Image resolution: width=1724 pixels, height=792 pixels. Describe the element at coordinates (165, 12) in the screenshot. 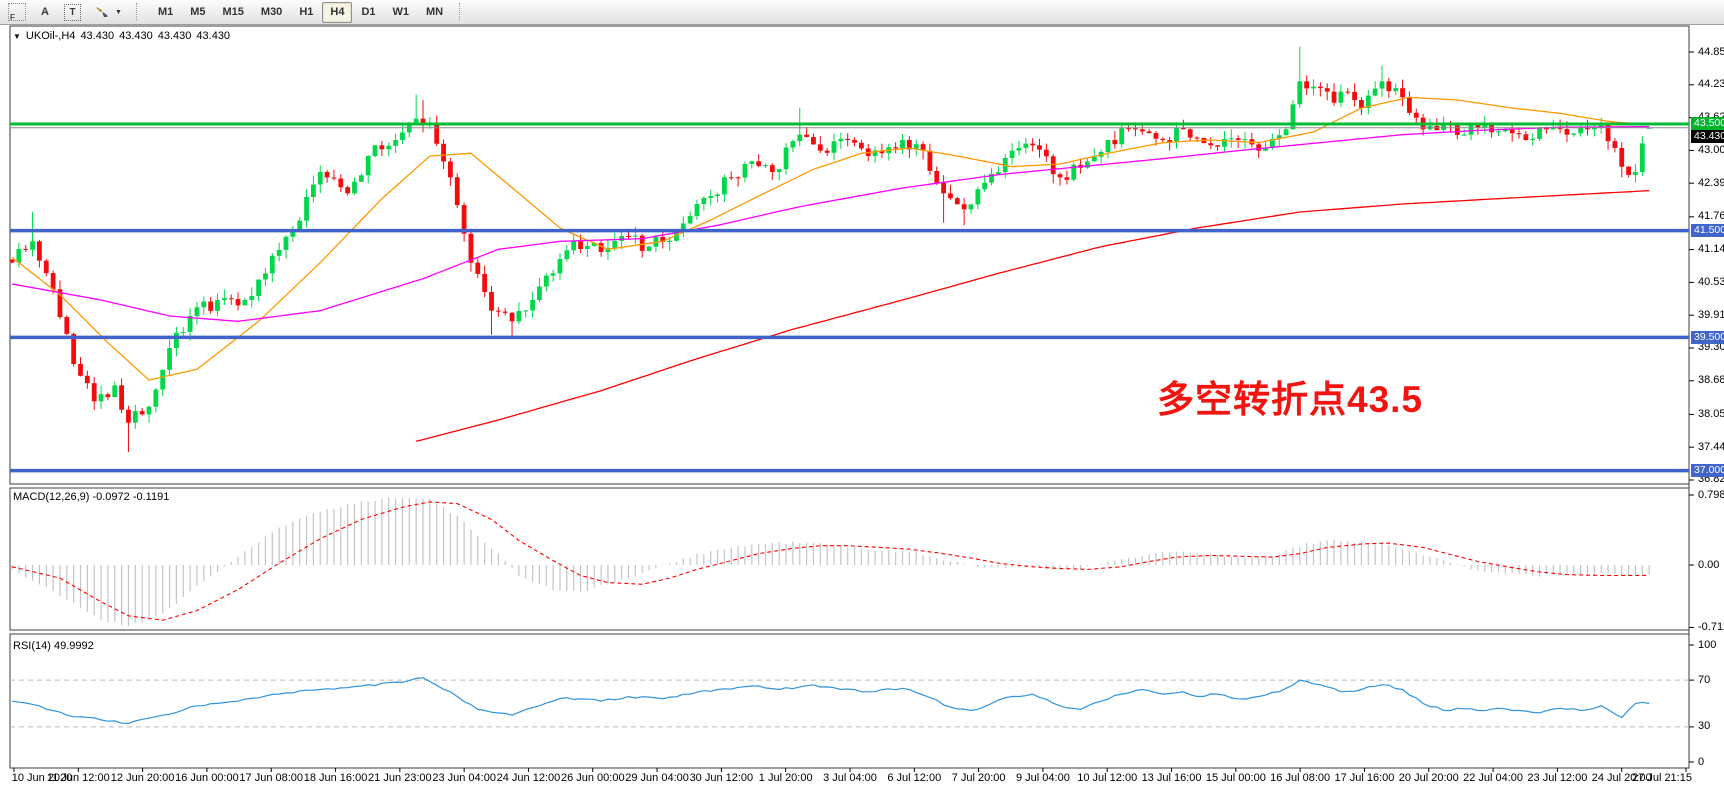

I see `timeframe-button-m1: M1` at that location.